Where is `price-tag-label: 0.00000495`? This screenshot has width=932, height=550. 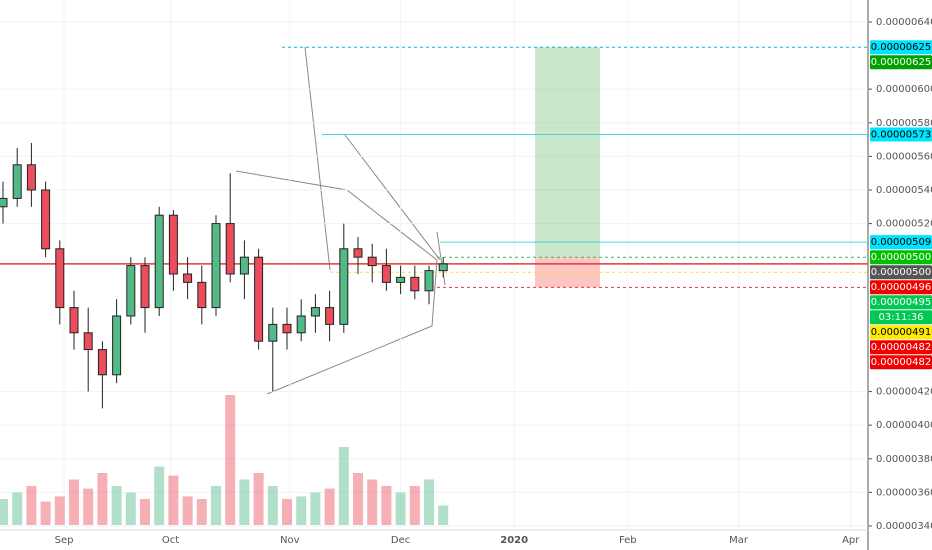 price-tag-label: 0.00000495 is located at coordinates (901, 302).